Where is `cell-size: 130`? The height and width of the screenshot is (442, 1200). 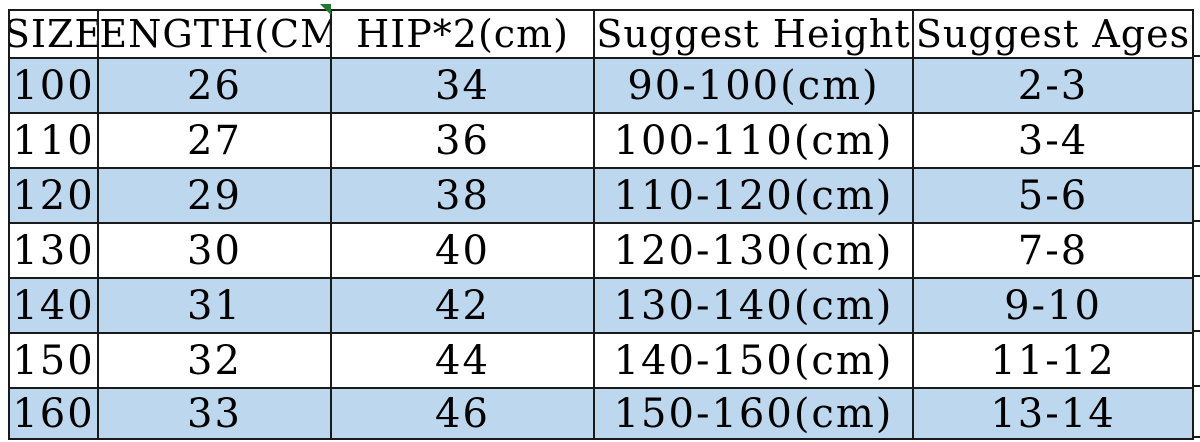
cell-size: 130 is located at coordinates (54, 251).